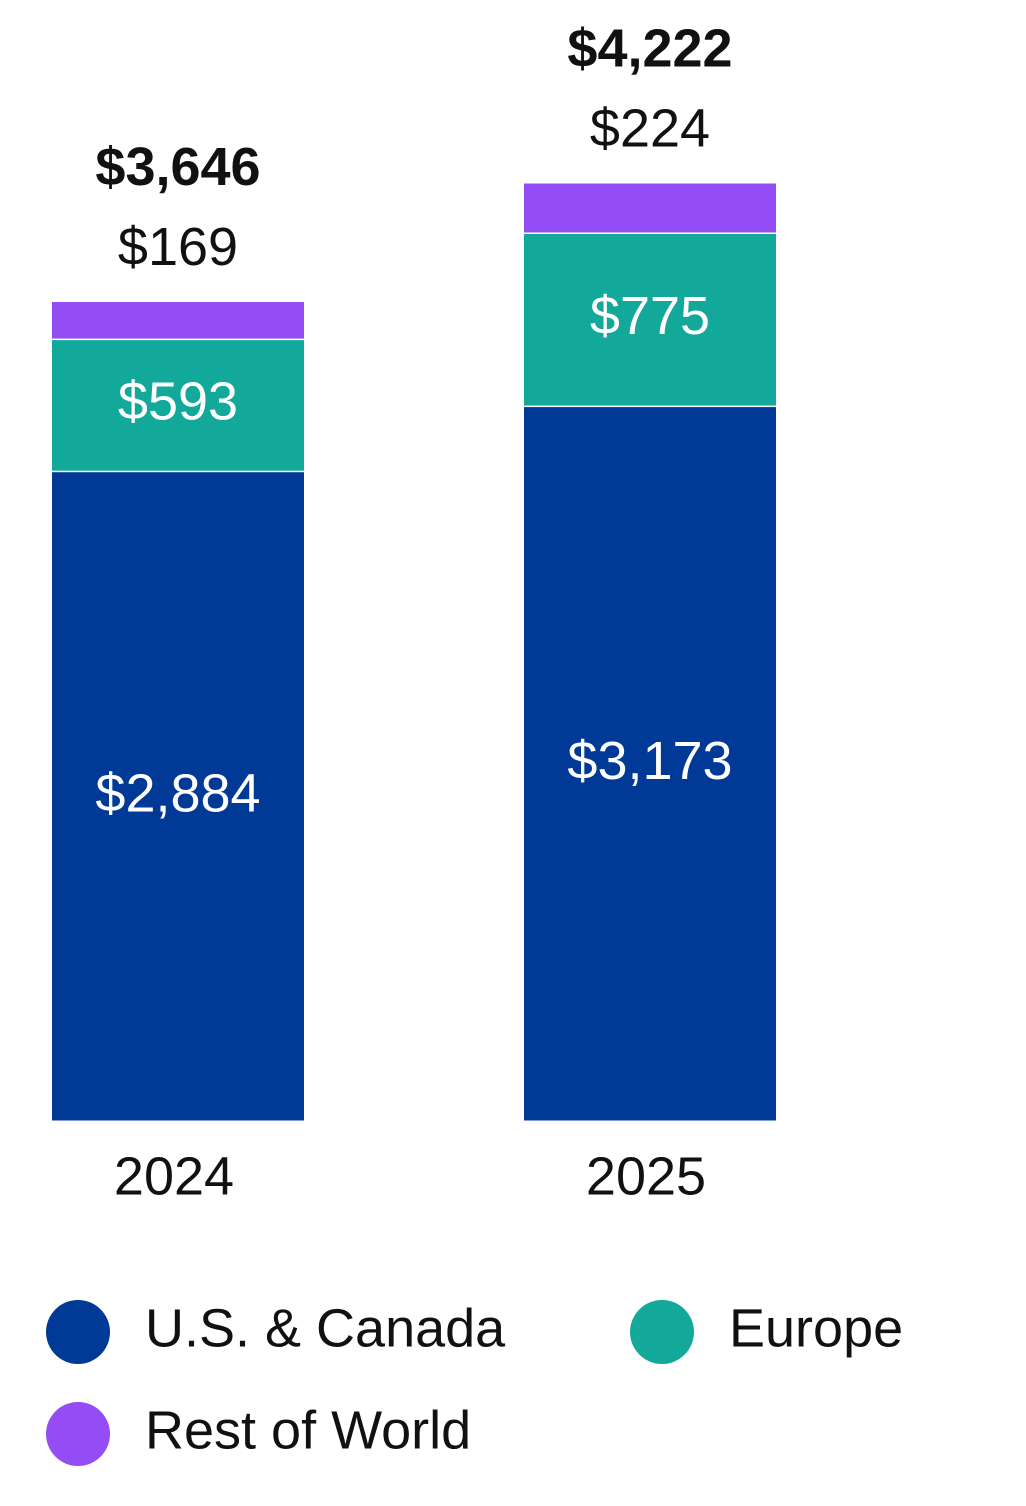 Image resolution: width=1026 pixels, height=1506 pixels. What do you see at coordinates (178, 247) in the screenshot?
I see `value-label: $169` at bounding box center [178, 247].